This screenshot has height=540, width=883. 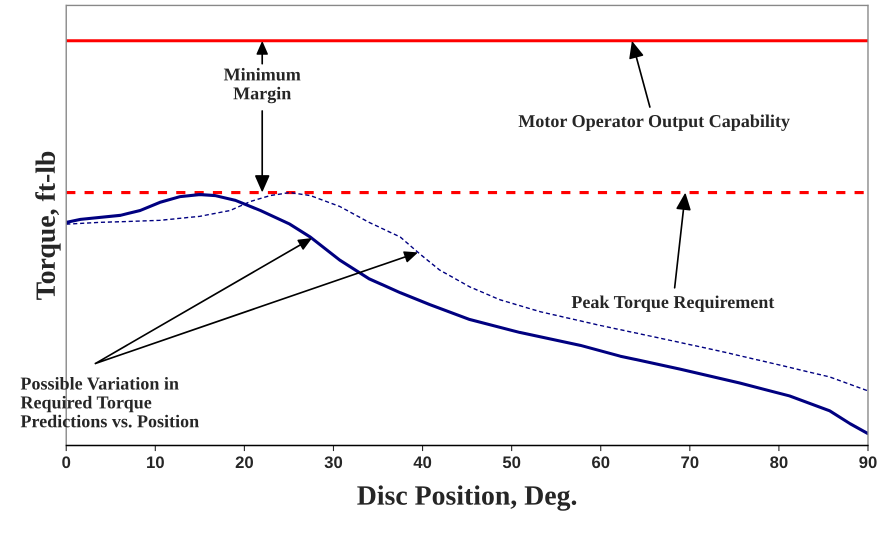 What do you see at coordinates (601, 462) in the screenshot?
I see `x-tick-label: 60` at bounding box center [601, 462].